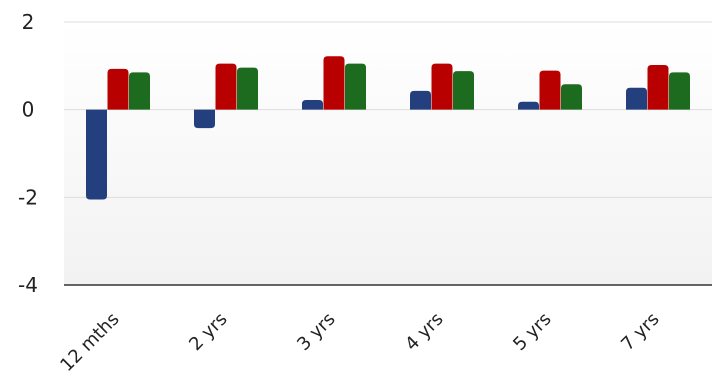 The width and height of the screenshot is (719, 383). What do you see at coordinates (208, 332) in the screenshot?
I see `x-tick-label: 2 yrs` at bounding box center [208, 332].